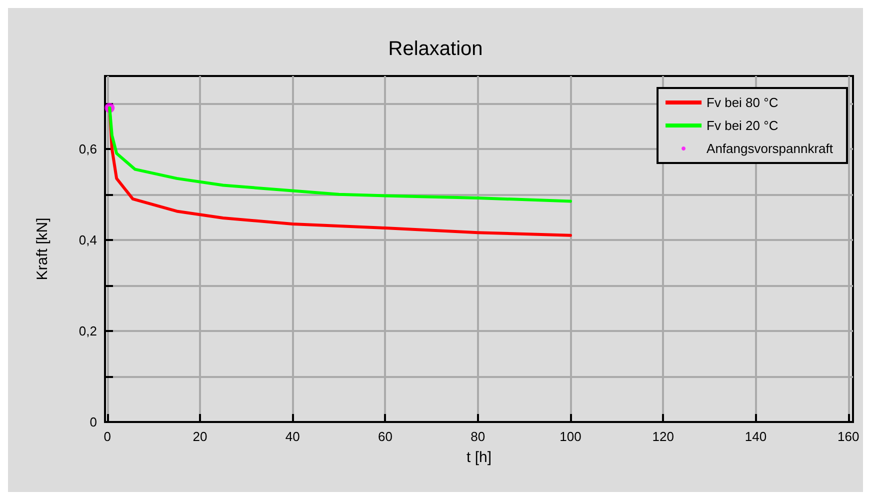 Image resolution: width=871 pixels, height=500 pixels. Describe the element at coordinates (478, 436) in the screenshot. I see `x-tick-label: 80` at that location.